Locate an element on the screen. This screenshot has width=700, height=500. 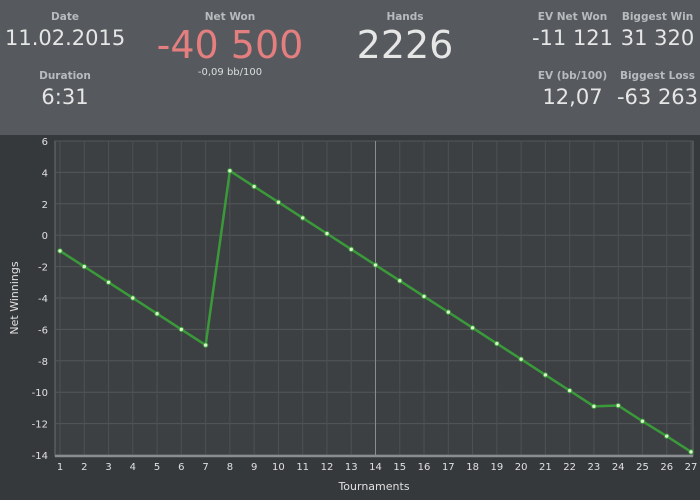
y-axis-label: Net Winnings is located at coordinates (14, 297).